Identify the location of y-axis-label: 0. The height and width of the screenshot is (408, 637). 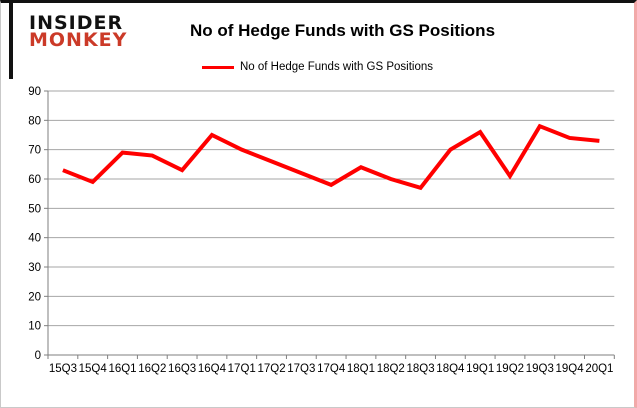
(38, 356).